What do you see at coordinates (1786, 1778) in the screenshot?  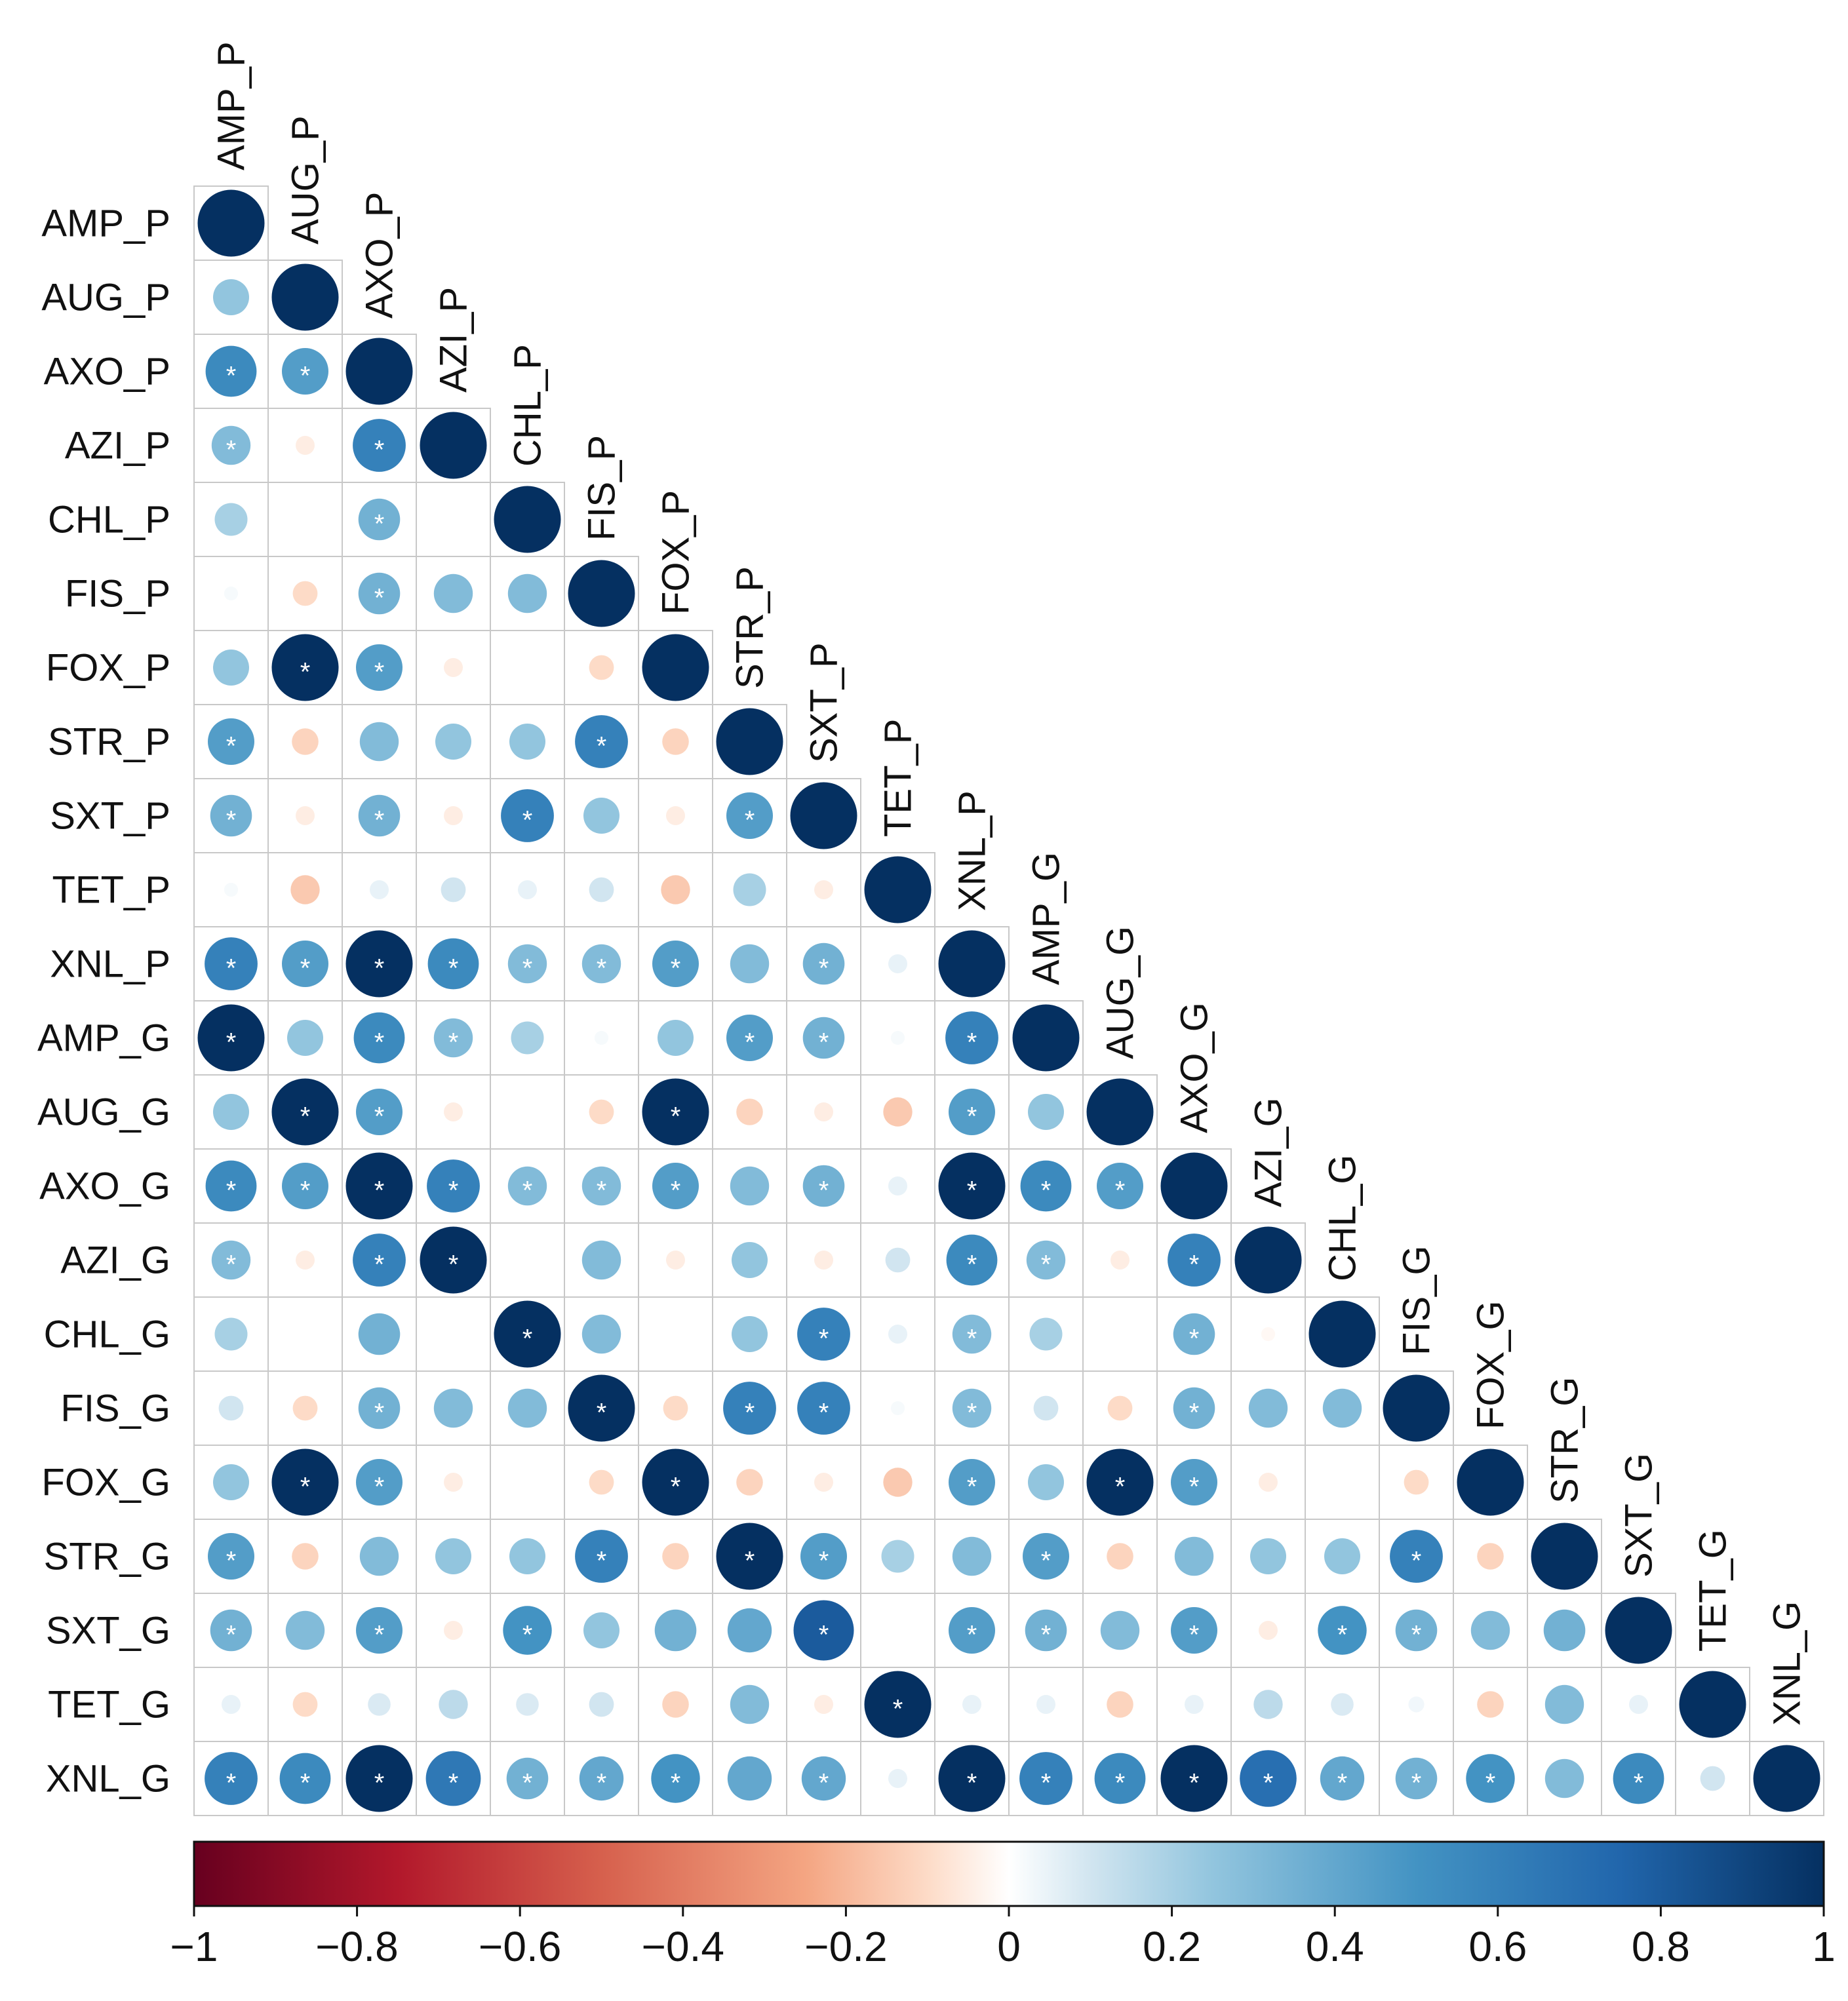 I see `cell-XNL_G-XNL_G` at bounding box center [1786, 1778].